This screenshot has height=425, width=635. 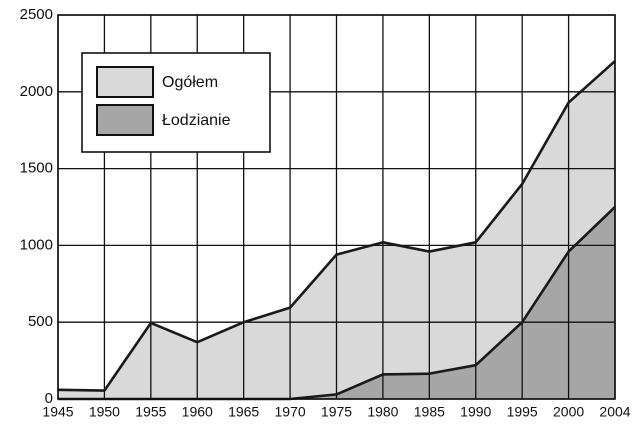 I want to click on x-tick-label: 2000, so click(x=568, y=412).